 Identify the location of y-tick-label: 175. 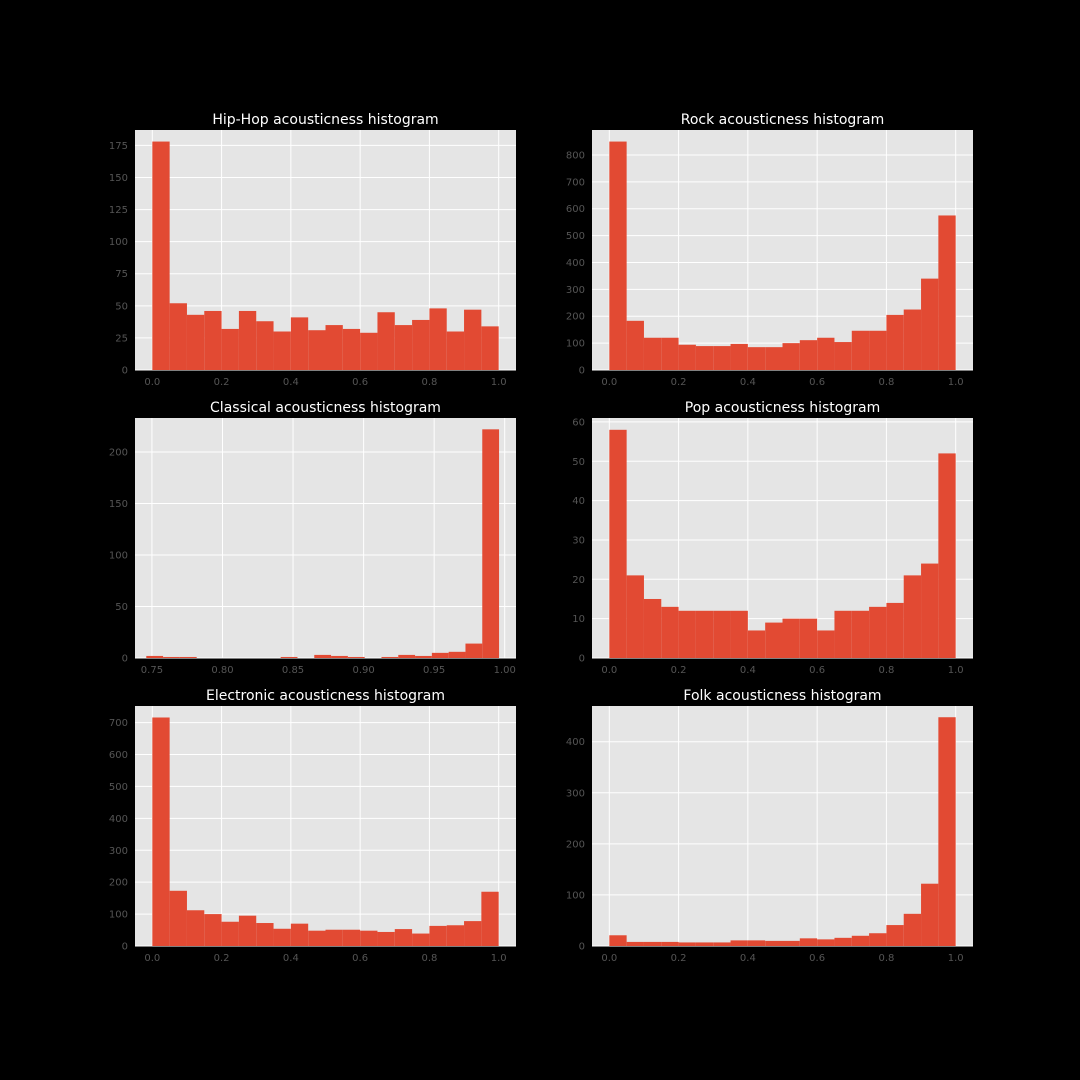
(118, 146).